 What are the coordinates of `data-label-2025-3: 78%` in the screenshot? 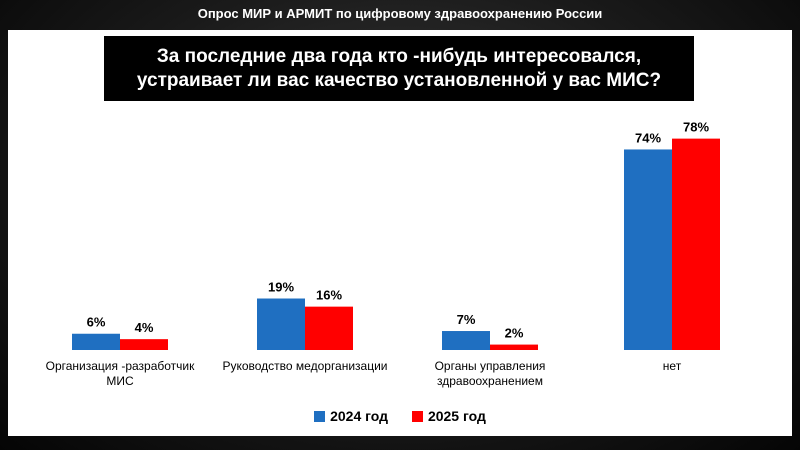 It's located at (696, 127).